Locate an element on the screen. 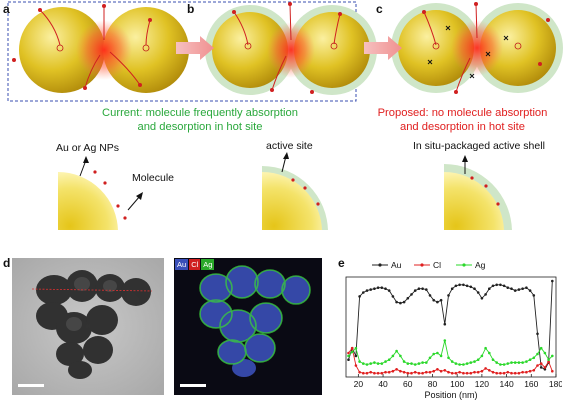 The width and height of the screenshot is (565, 400). blocked-marks is located at coordinates (468, 52).